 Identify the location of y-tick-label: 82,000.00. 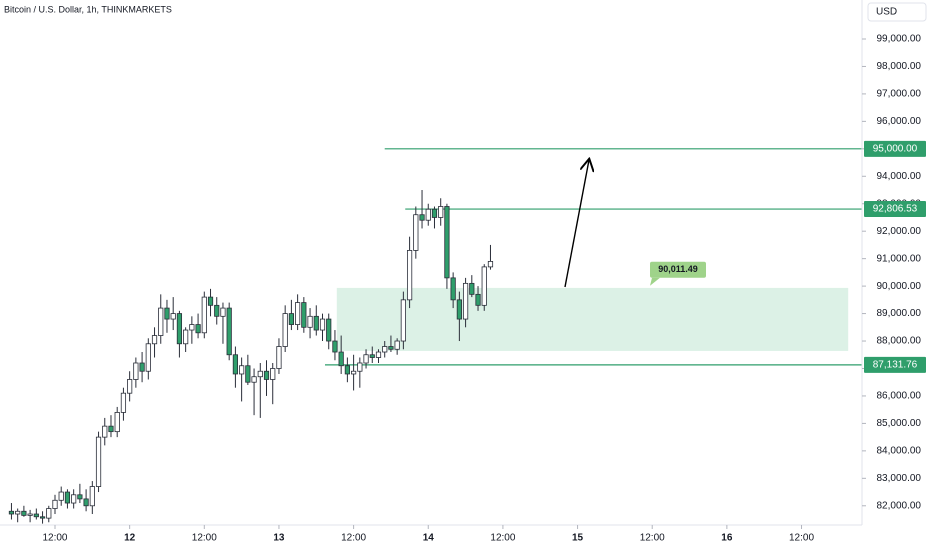
(899, 505).